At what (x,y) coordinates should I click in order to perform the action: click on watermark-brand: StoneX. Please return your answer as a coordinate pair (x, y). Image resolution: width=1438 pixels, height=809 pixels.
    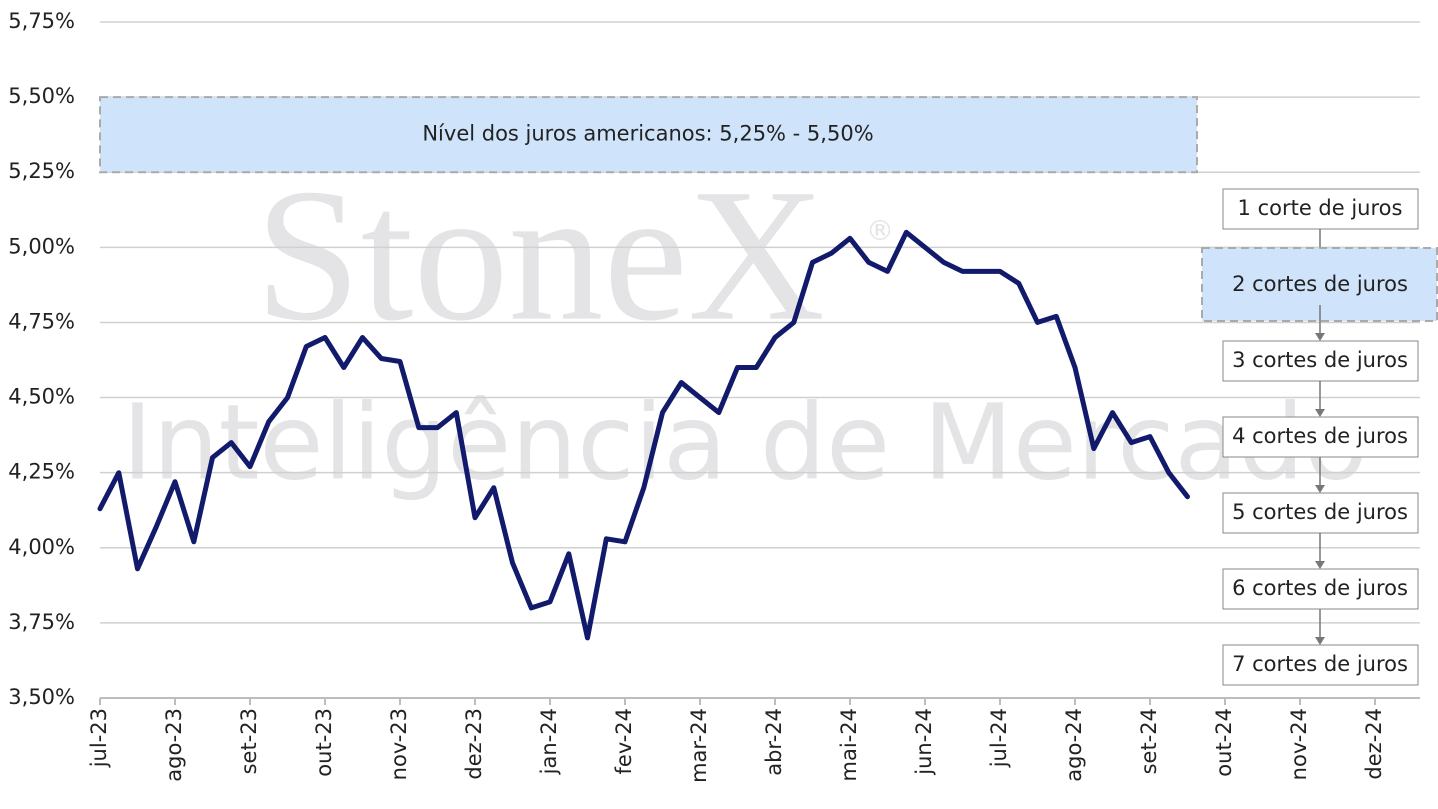
    Looking at the image, I should click on (540, 256).